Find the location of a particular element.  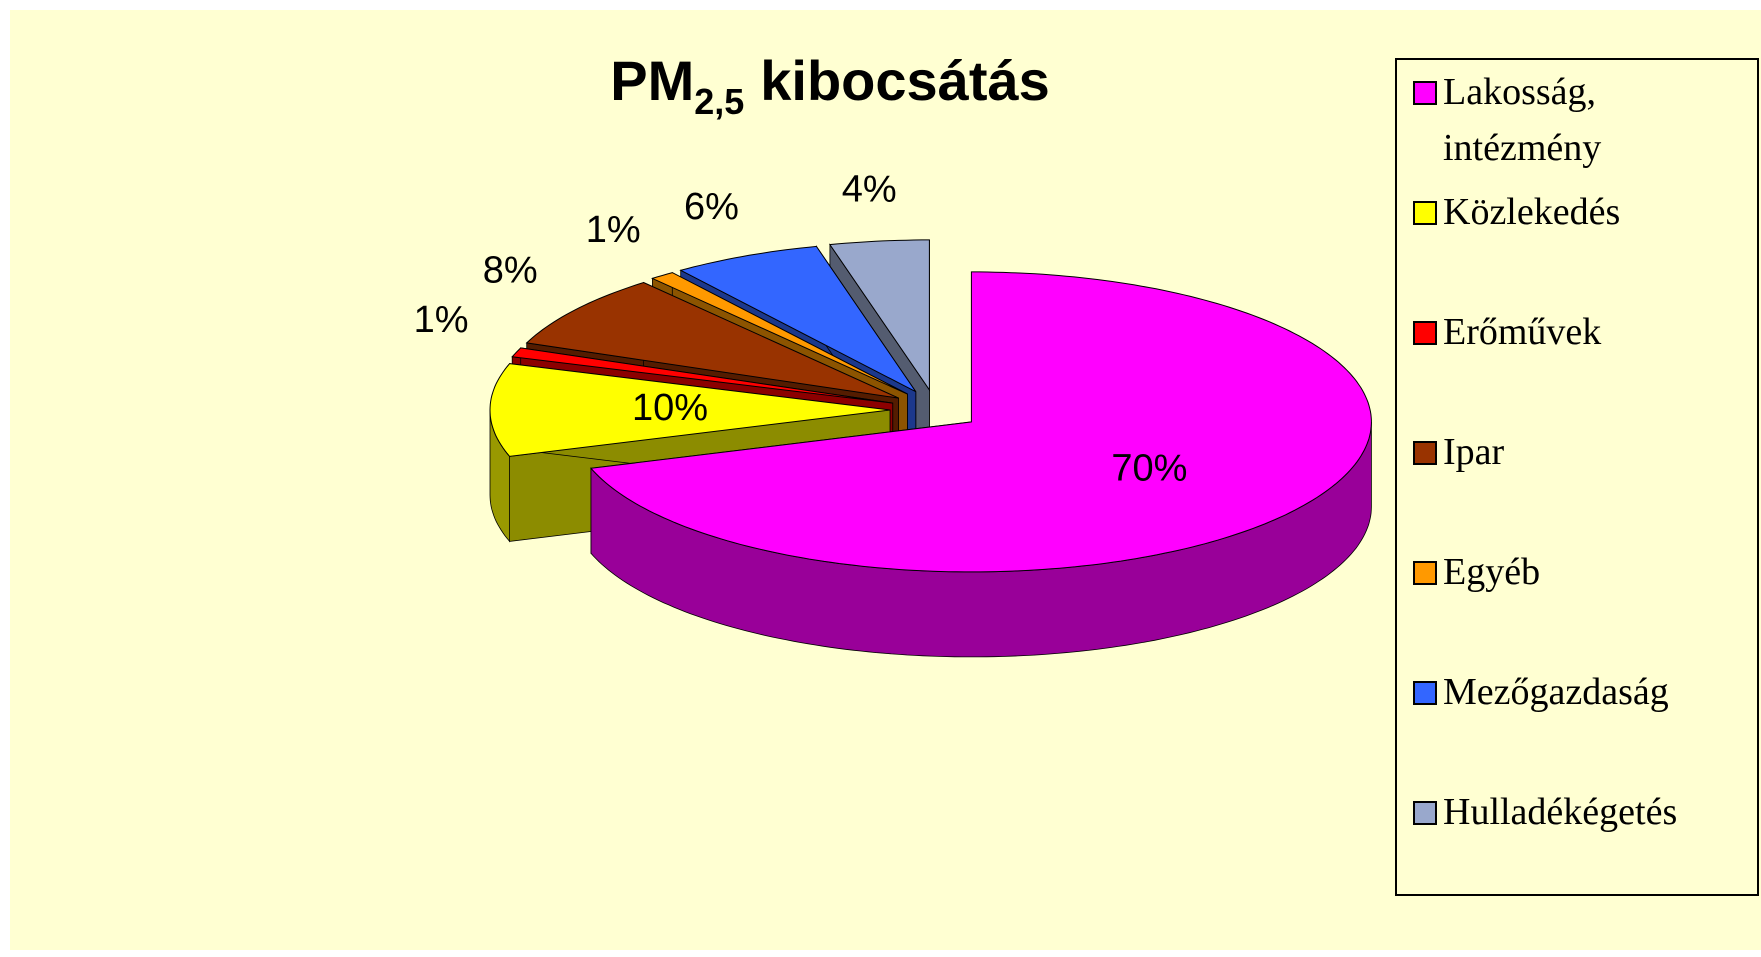

title-rest: kibocsátás is located at coordinates (905, 80).